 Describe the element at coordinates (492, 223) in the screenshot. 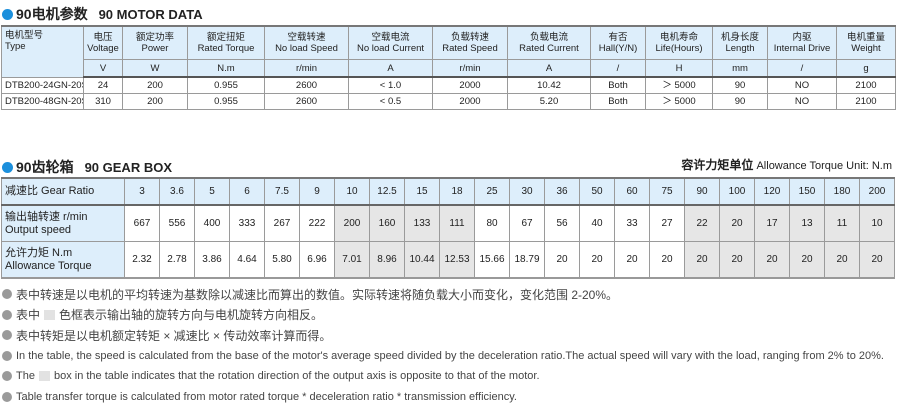

I see `data-cell: 80` at that location.